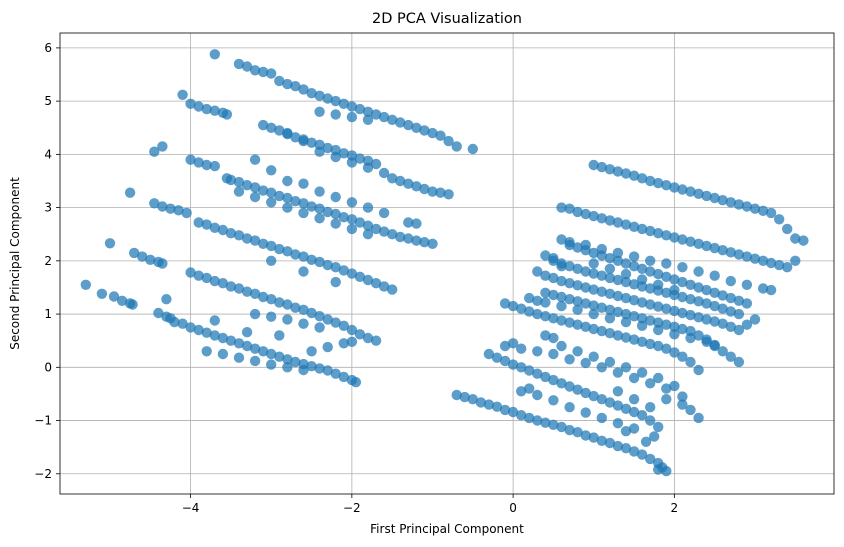  I want to click on y-tick-label: 5, so click(48, 101).